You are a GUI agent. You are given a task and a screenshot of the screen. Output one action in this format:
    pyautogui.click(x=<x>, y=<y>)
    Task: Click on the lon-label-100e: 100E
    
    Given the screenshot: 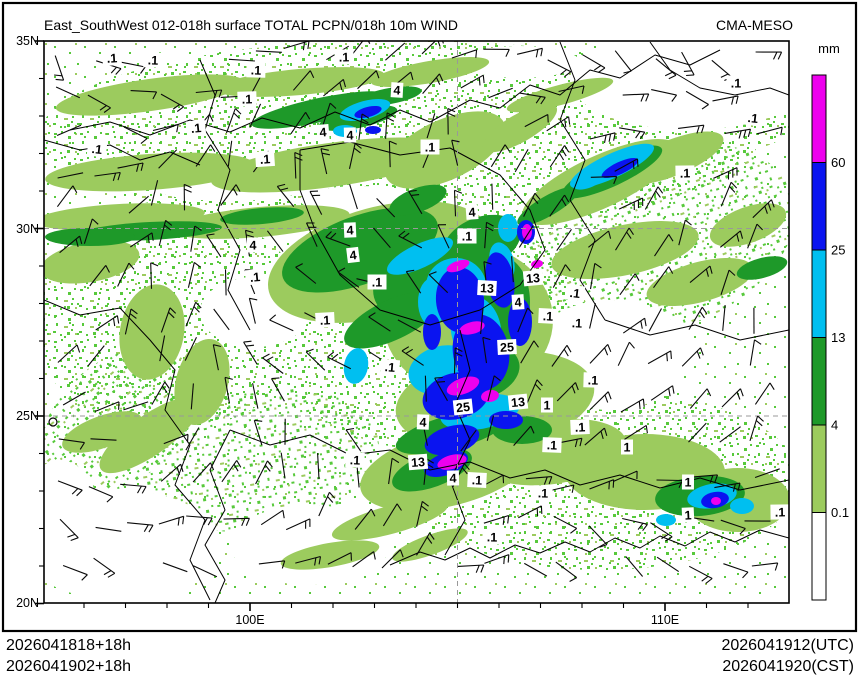 What is the action you would take?
    pyautogui.click(x=249, y=620)
    